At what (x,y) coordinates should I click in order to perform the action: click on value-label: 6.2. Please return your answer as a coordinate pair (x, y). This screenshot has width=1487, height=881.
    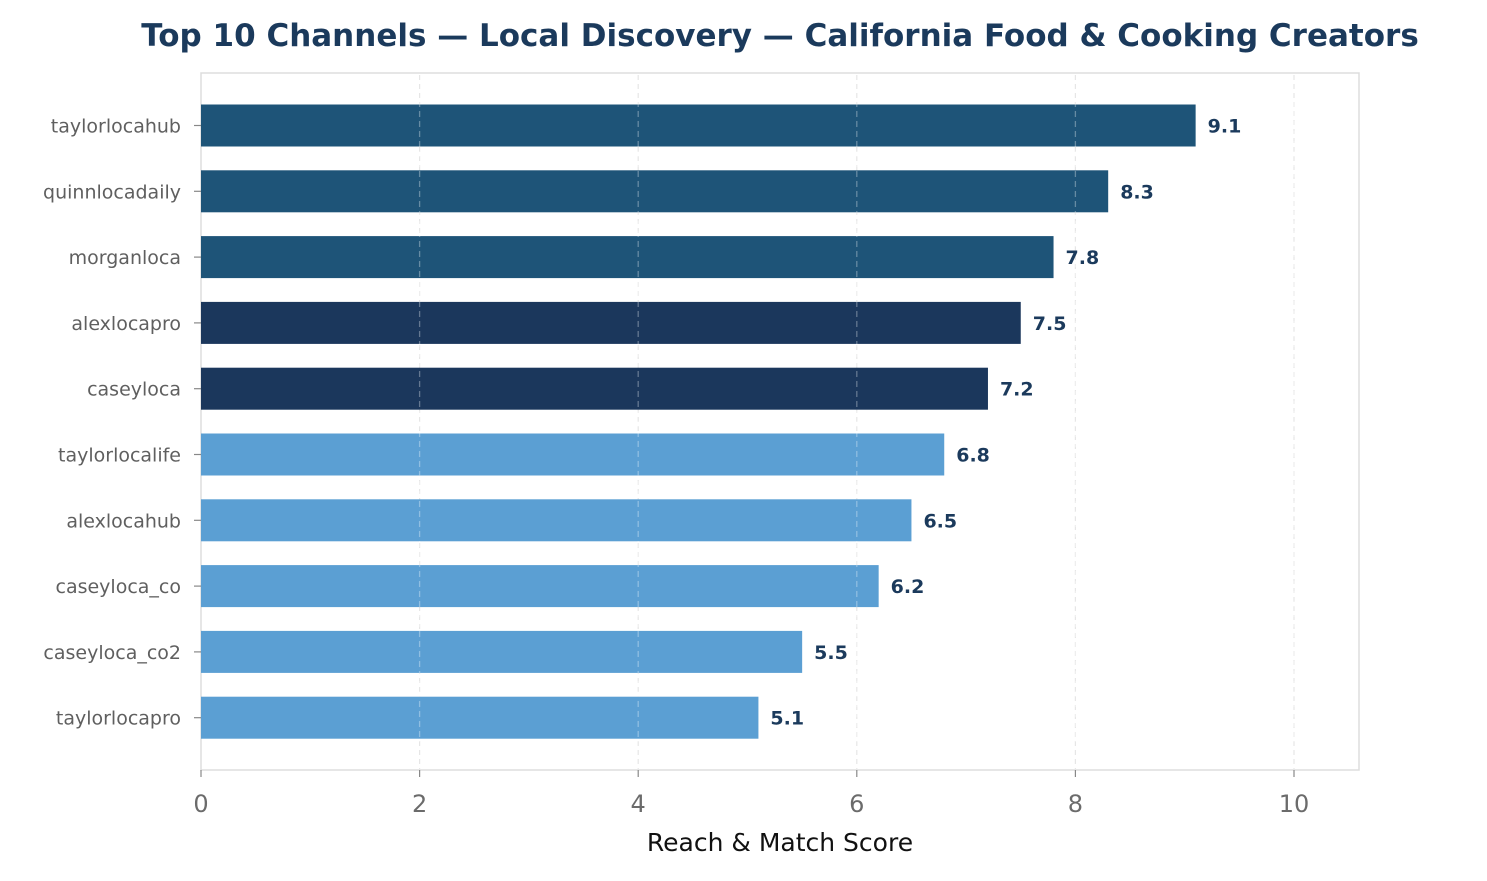
    Looking at the image, I should click on (908, 587).